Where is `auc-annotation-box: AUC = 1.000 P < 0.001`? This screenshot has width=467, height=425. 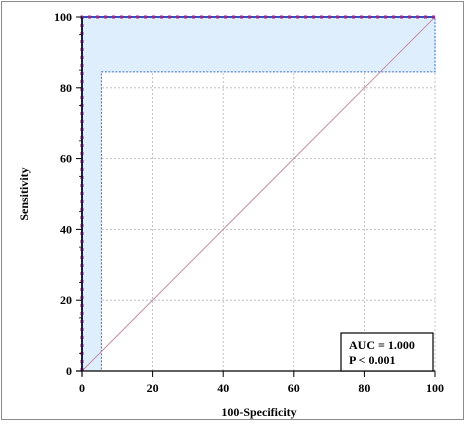 auc-annotation-box: AUC = 1.000 P < 0.001 is located at coordinates (387, 352).